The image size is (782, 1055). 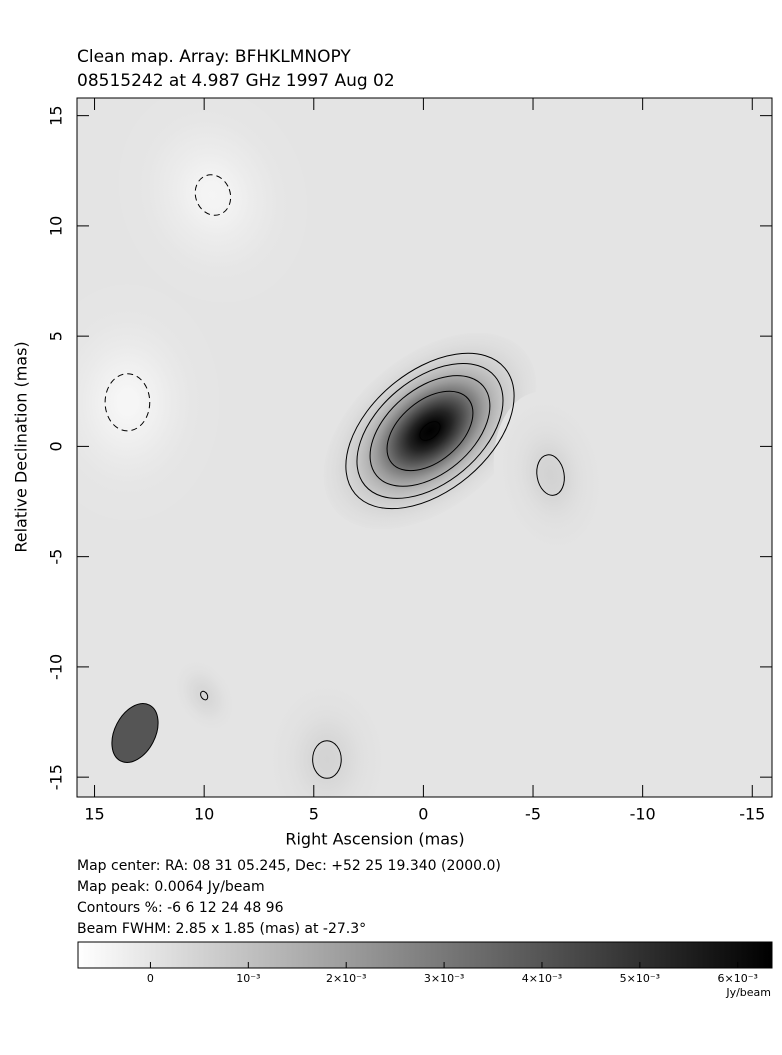 I want to click on y-tick-label: 5, so click(x=56, y=336).